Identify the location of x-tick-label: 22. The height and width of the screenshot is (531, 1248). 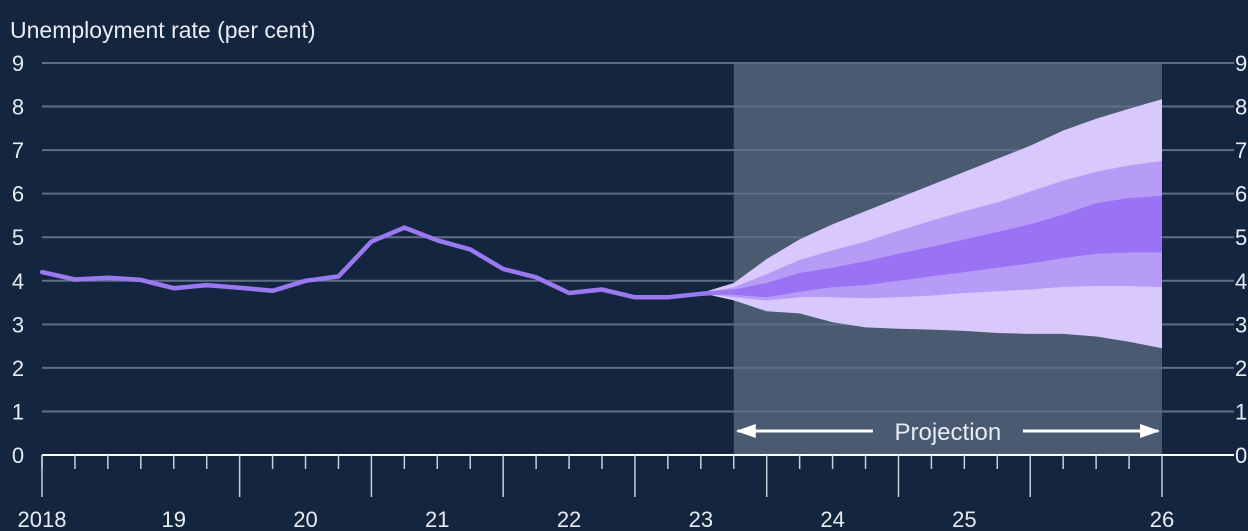
(569, 519).